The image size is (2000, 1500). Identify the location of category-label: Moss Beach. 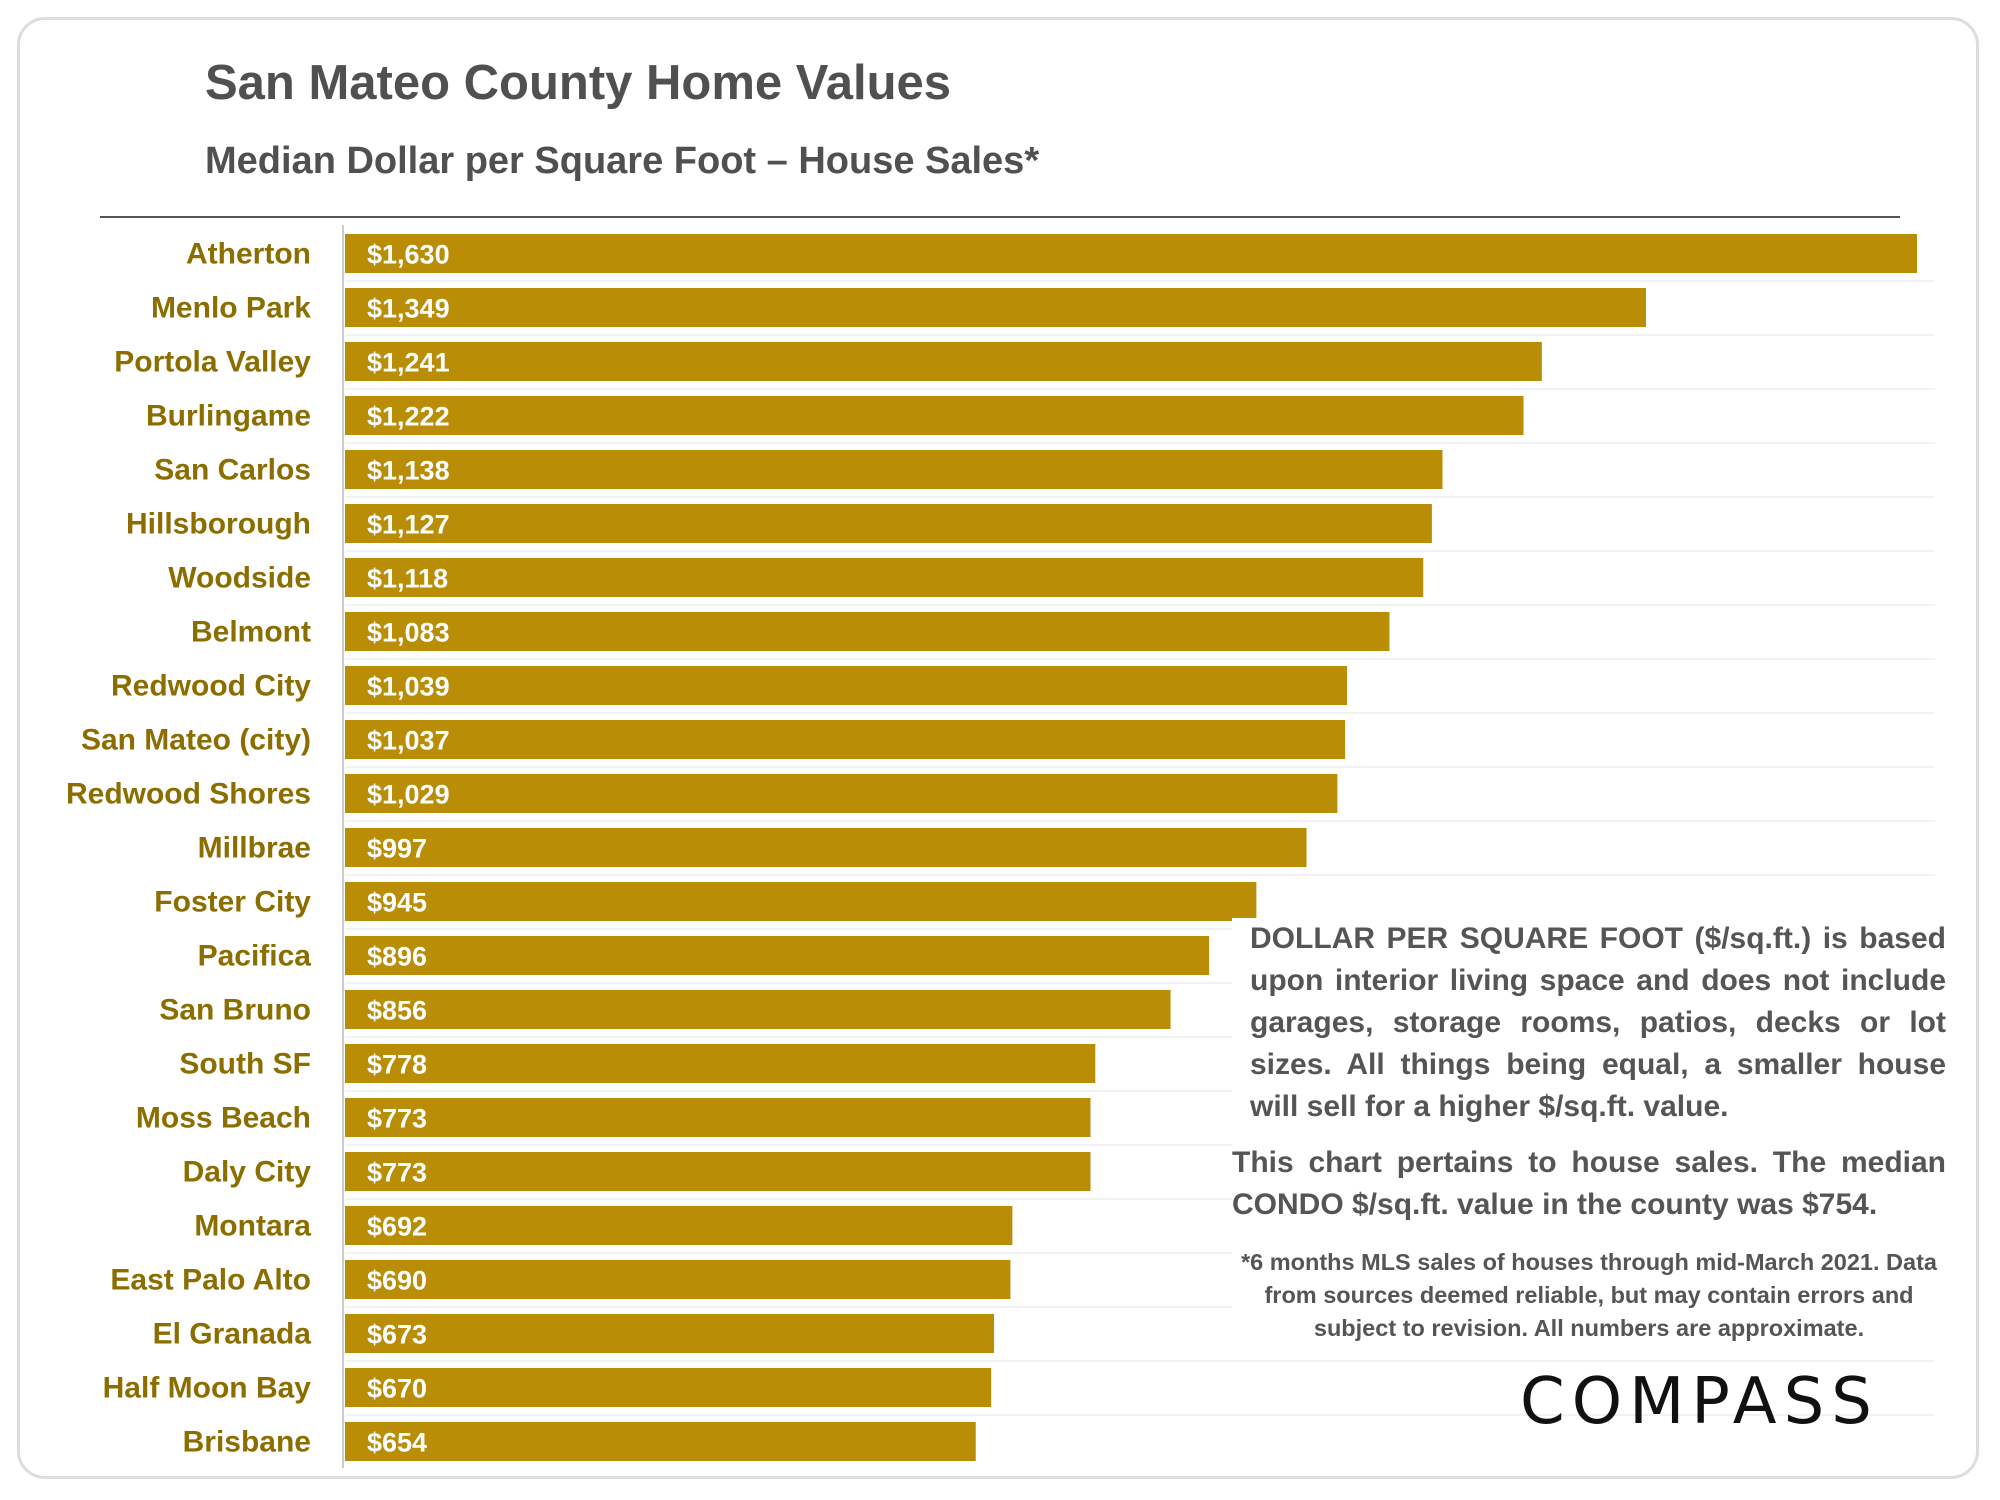
(223, 1118).